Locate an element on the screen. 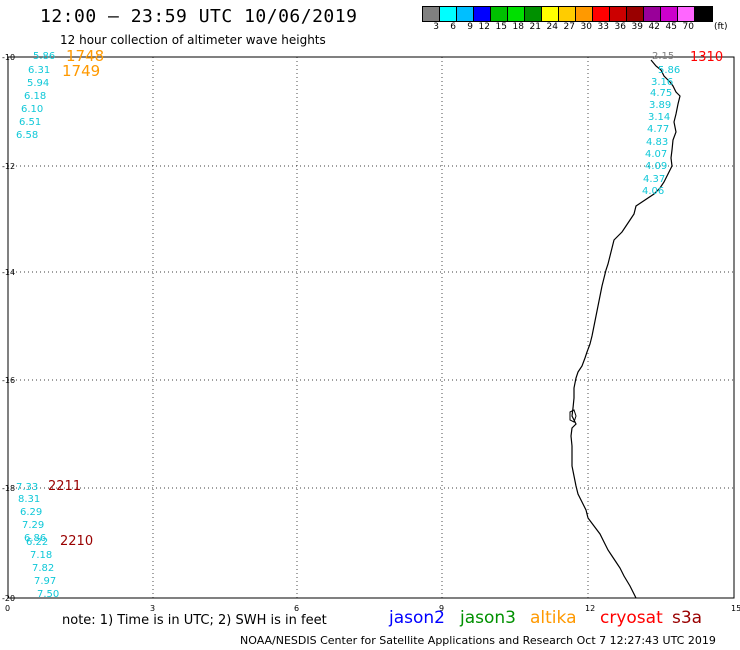  track-time-label: 1310 is located at coordinates (706, 57).